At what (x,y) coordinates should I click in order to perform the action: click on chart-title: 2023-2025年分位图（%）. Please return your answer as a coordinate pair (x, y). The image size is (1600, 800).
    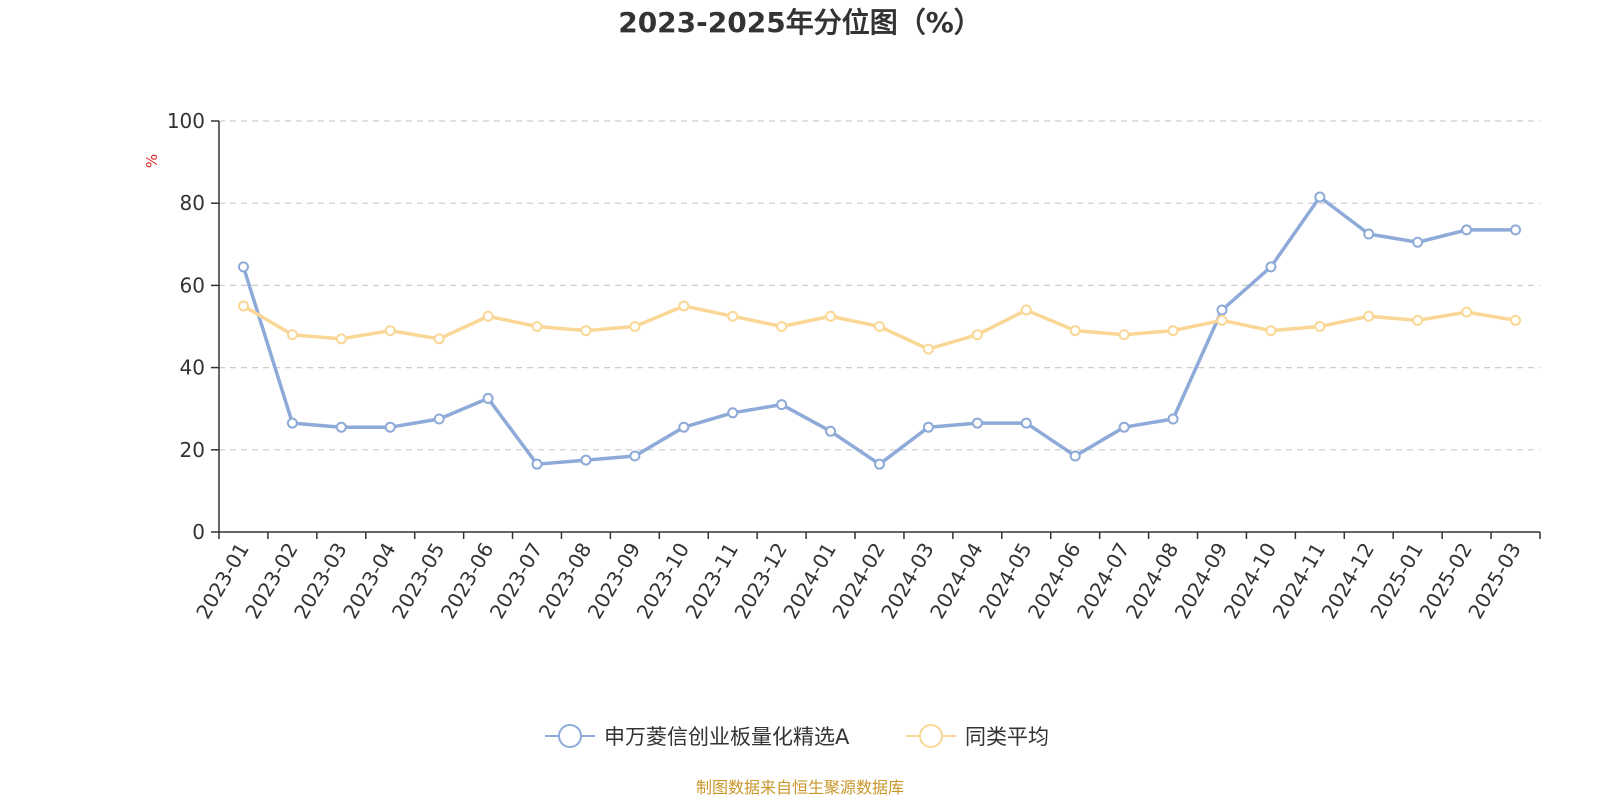
    Looking at the image, I should click on (800, 22).